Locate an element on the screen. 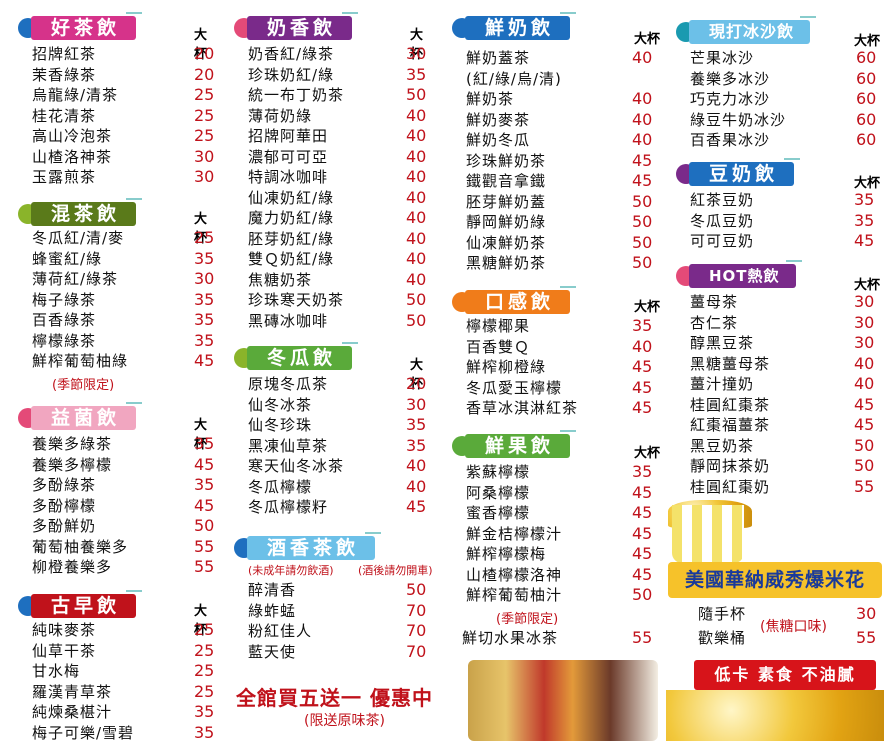 This screenshot has height=743, width=884. list-item: 檸檬綠茶 35 is located at coordinates (121, 341).